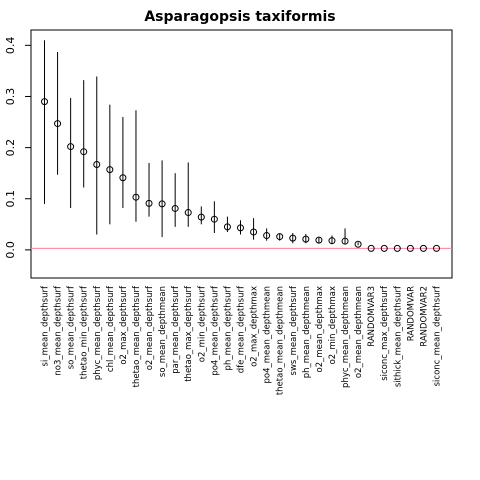 The height and width of the screenshot is (480, 480). What do you see at coordinates (372, 316) in the screenshot?
I see `category-label: RANDOMVAR3` at bounding box center [372, 316].